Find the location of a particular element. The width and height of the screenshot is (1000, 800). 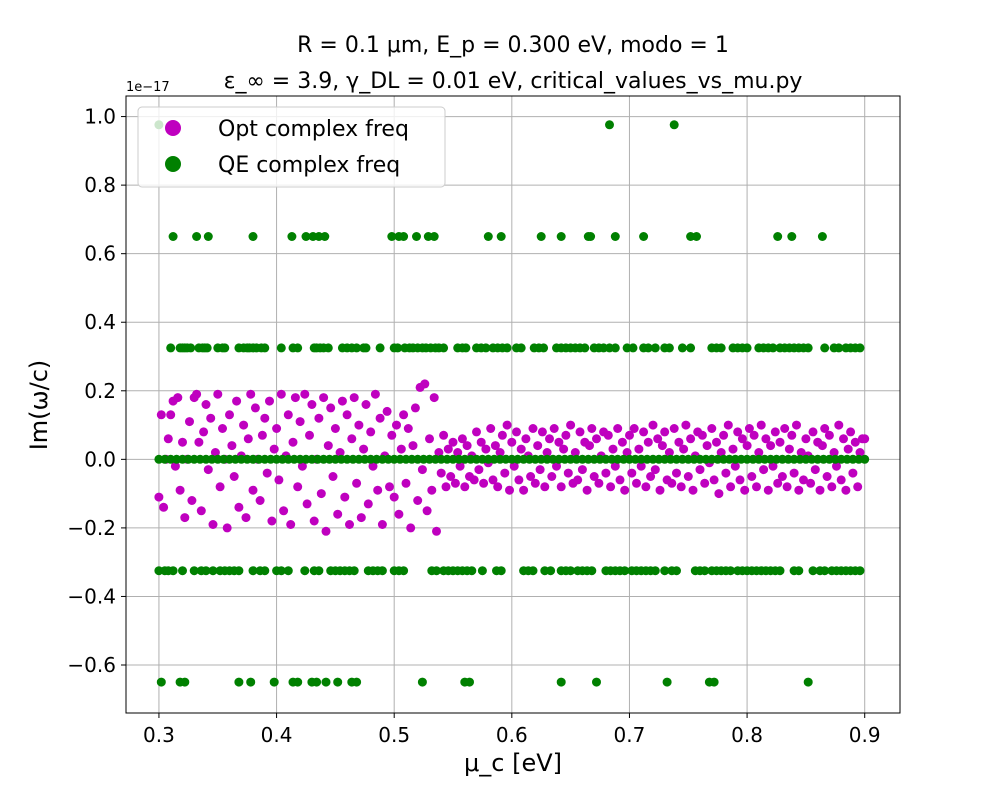

legend: Opt complex freq QE complex freq is located at coordinates (291, 147).